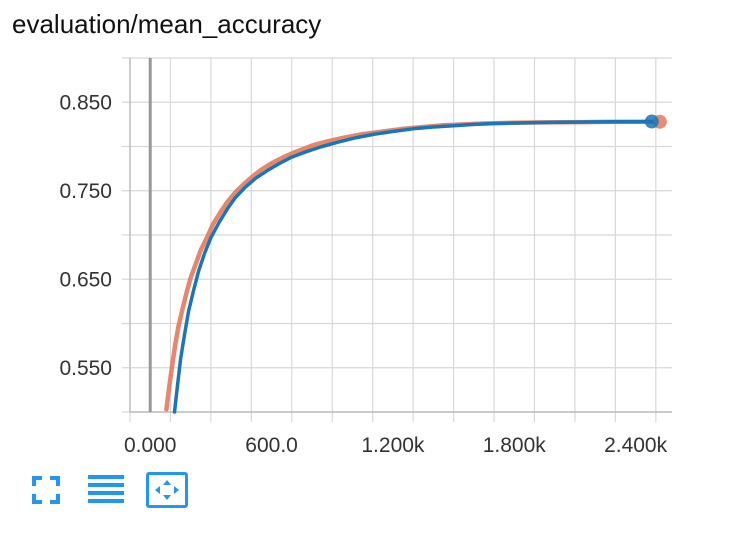 Image resolution: width=752 pixels, height=544 pixels. I want to click on chart-toolbar, so click(117, 490).